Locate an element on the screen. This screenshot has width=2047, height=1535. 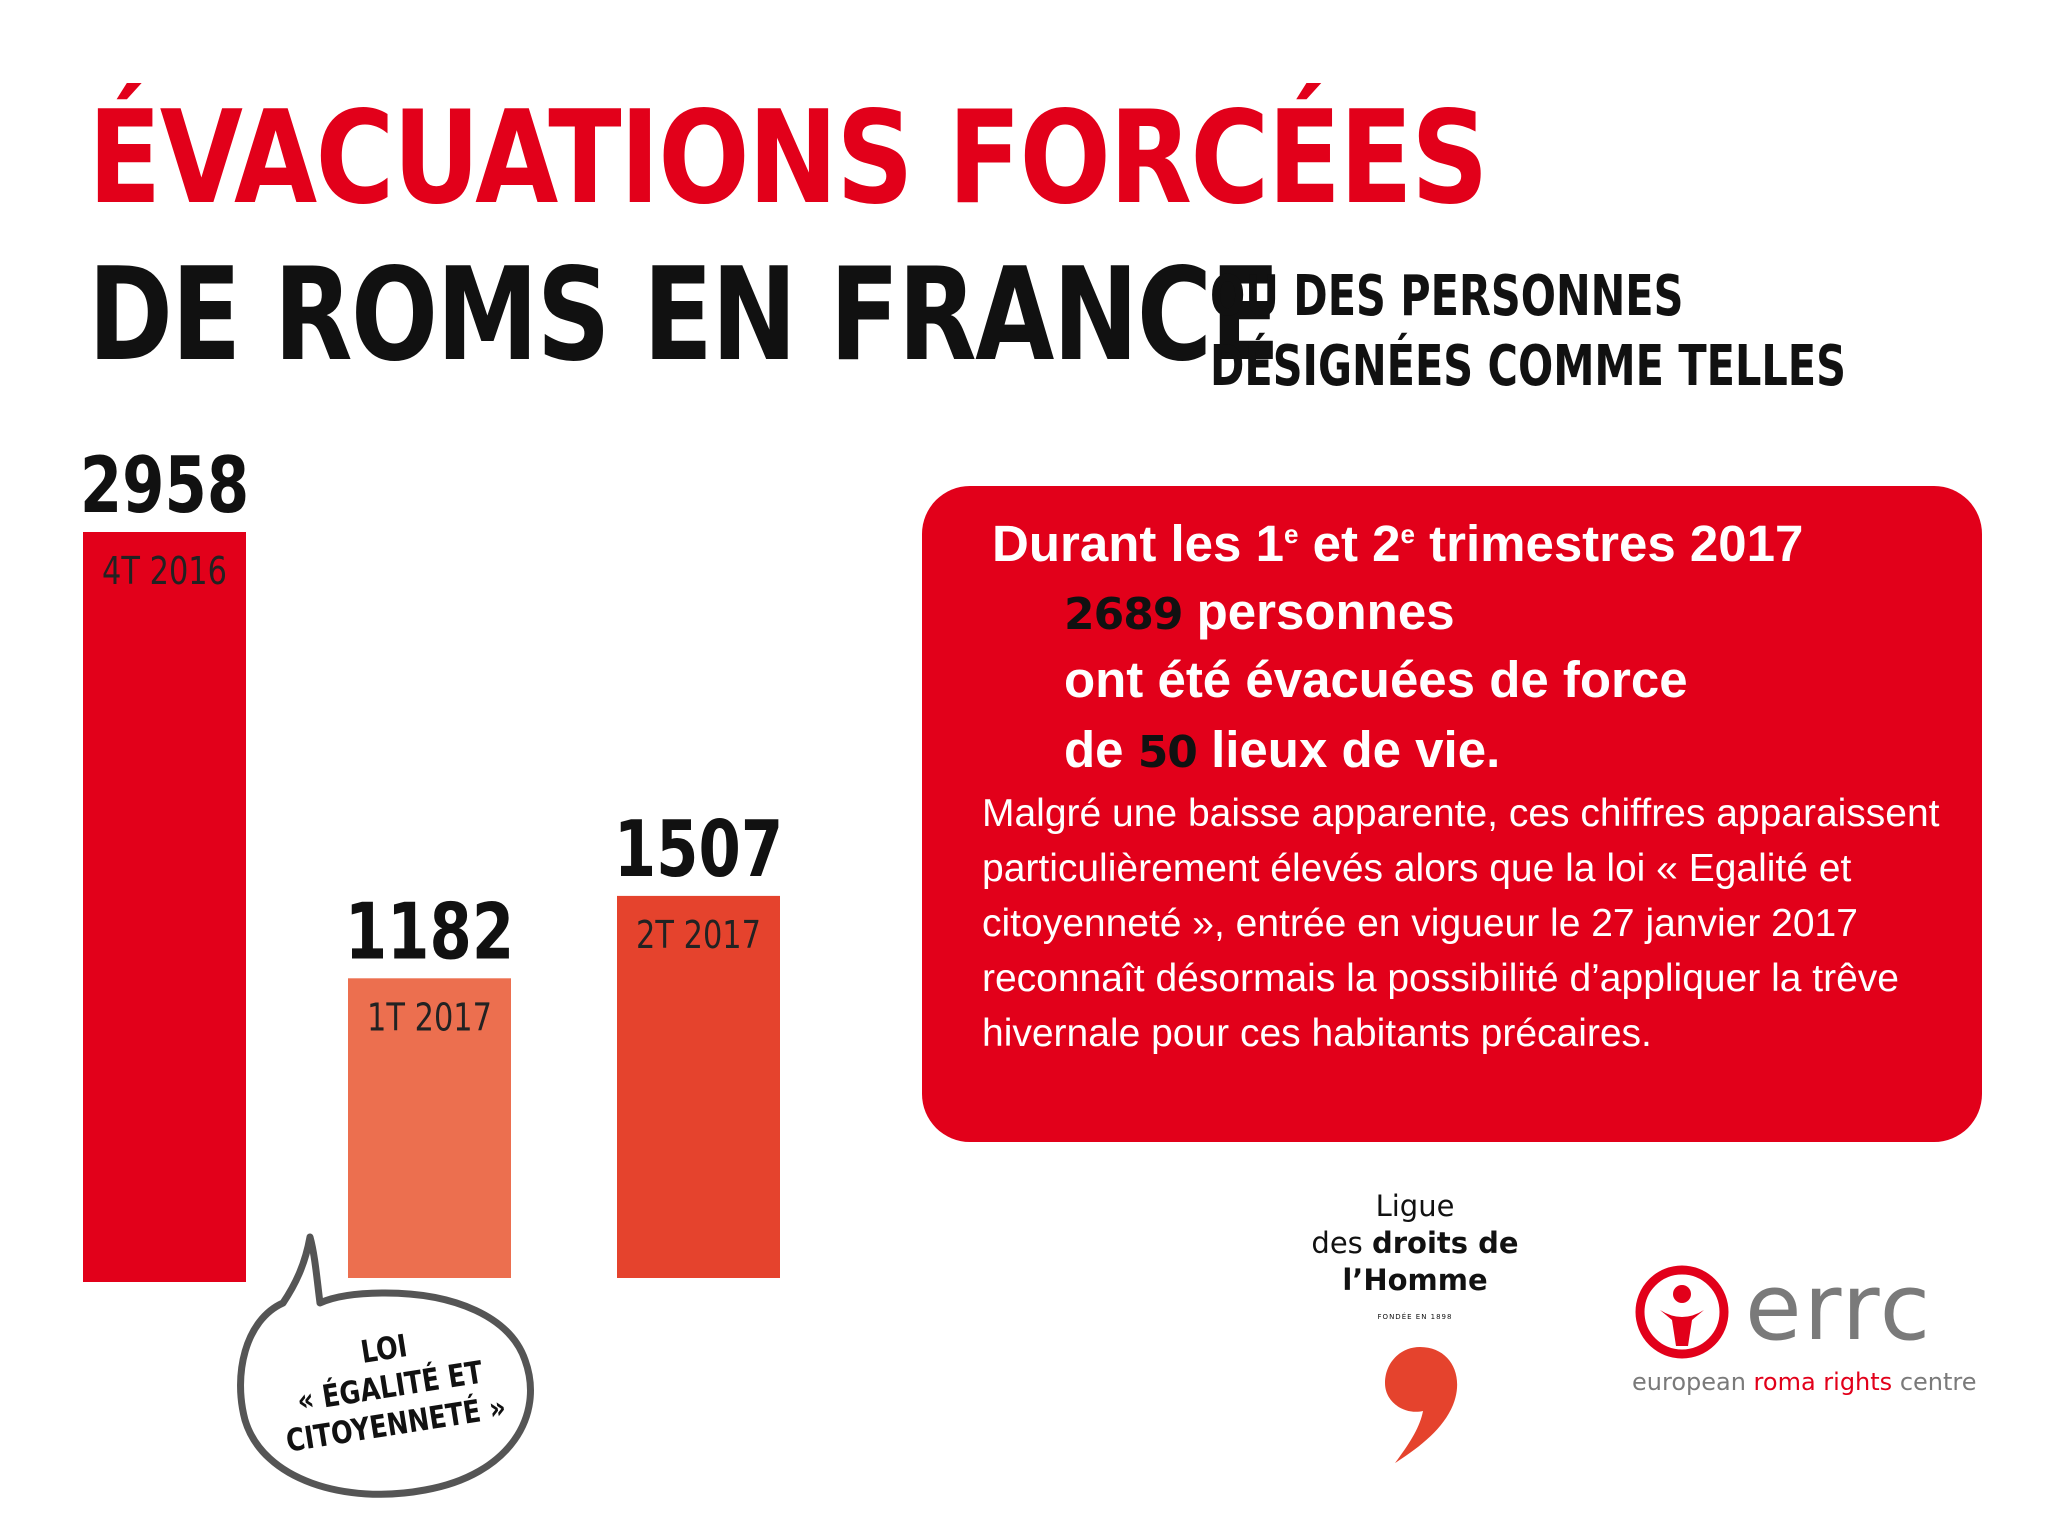
subtitle-line-2: DÉSIGNÉES COMME TELLES is located at coordinates (1528, 366).